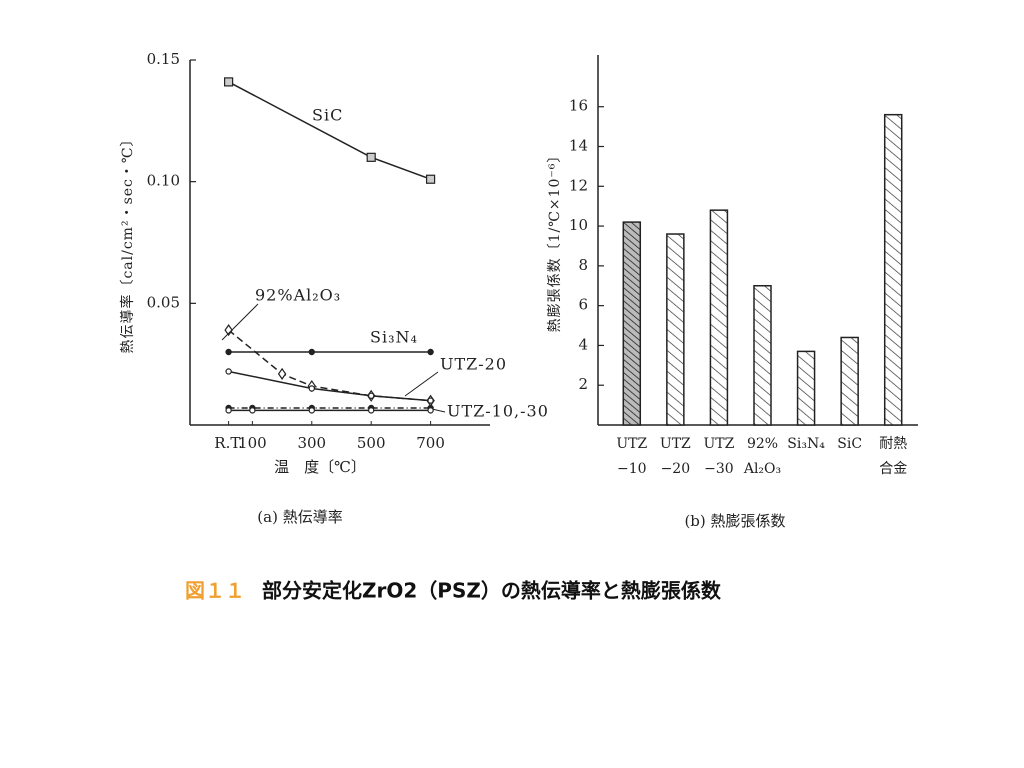 The width and height of the screenshot is (1024, 768). What do you see at coordinates (394, 337) in the screenshot?
I see `series-label: Si₃N₄` at bounding box center [394, 337].